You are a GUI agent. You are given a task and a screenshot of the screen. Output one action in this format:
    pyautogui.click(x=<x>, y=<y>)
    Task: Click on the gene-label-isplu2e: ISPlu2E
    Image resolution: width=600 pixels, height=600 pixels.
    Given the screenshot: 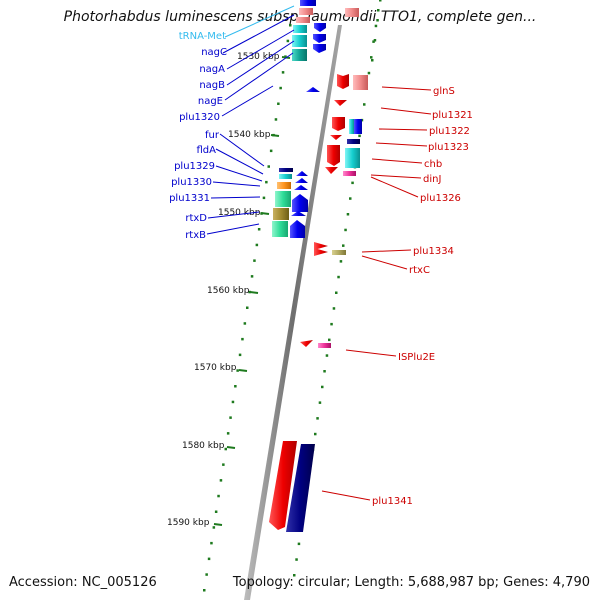 What is the action you would take?
    pyautogui.click(x=416, y=357)
    